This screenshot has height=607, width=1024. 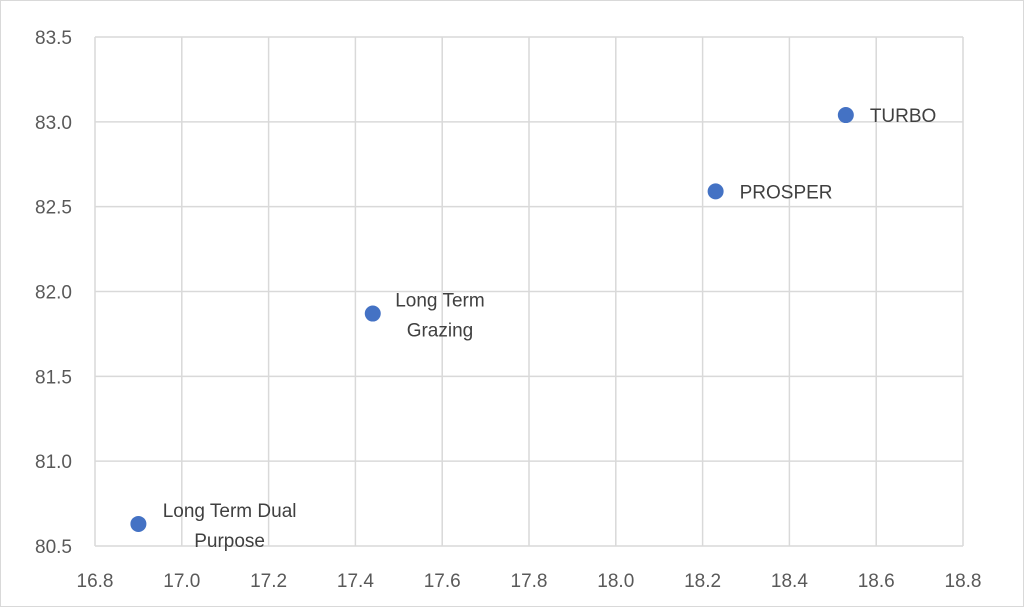 What do you see at coordinates (439, 316) in the screenshot?
I see `point-label: Long Term Grazing` at bounding box center [439, 316].